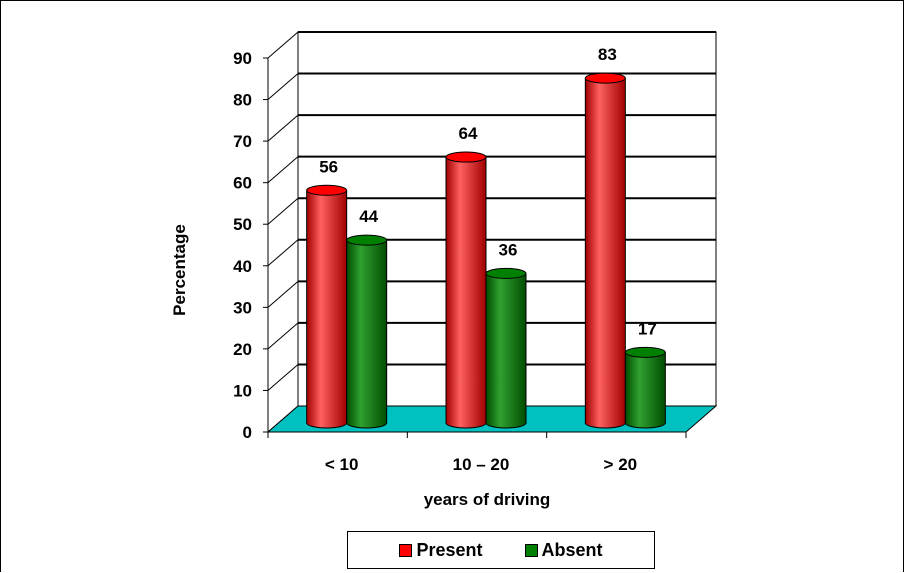 This screenshot has height=573, width=904. Describe the element at coordinates (368, 216) in the screenshot. I see `value-label-absent-0: 44` at that location.